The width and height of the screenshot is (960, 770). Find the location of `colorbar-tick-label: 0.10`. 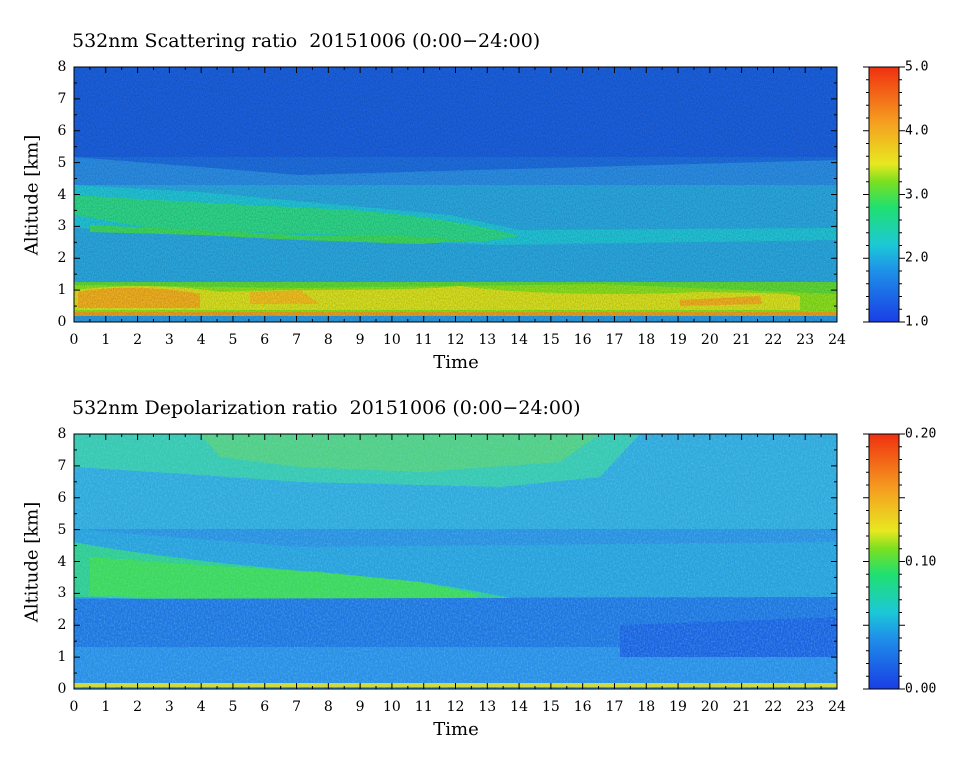

colorbar-tick-label: 0.10 is located at coordinates (921, 561).